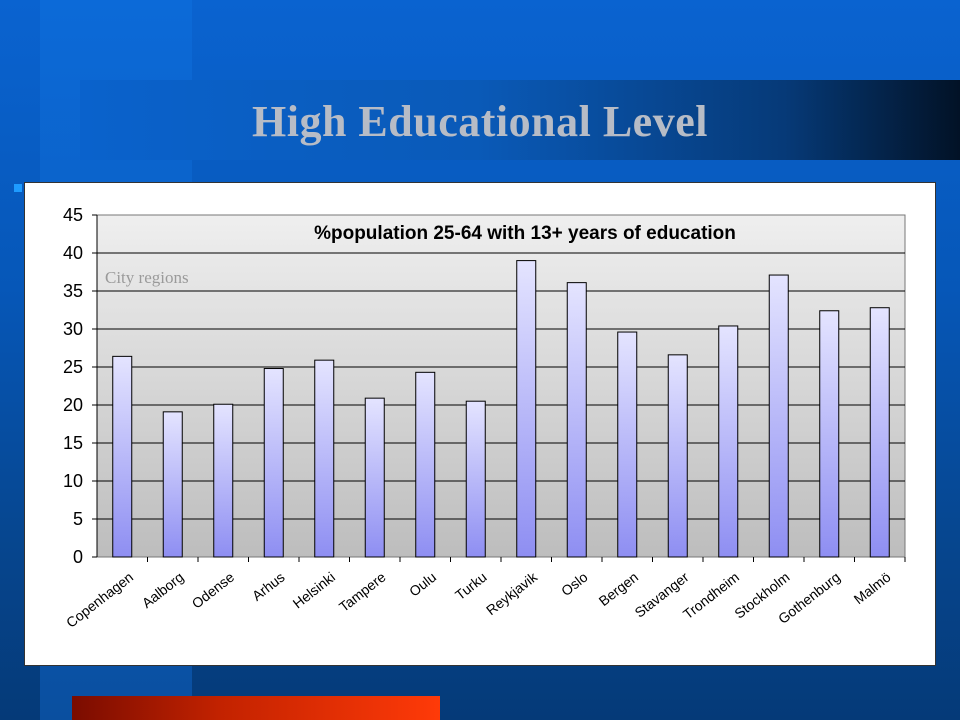 The height and width of the screenshot is (720, 960). I want to click on y-tick-label: 20, so click(73, 405).